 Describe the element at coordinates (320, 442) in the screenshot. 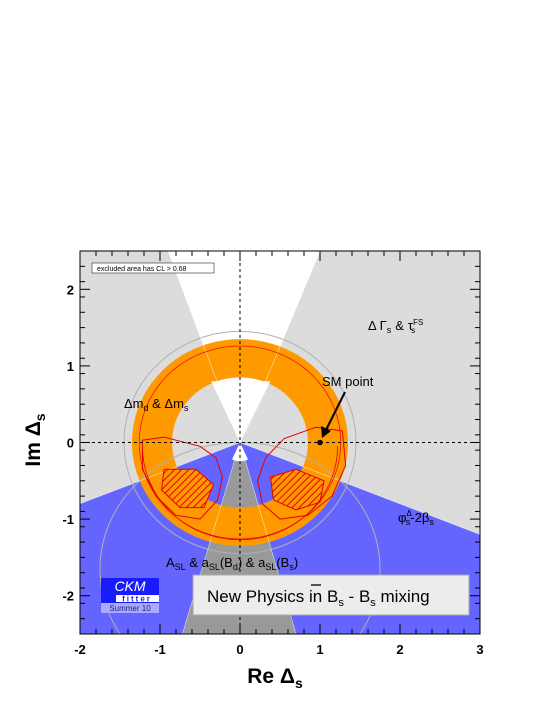

I see `sm-point-marker` at that location.